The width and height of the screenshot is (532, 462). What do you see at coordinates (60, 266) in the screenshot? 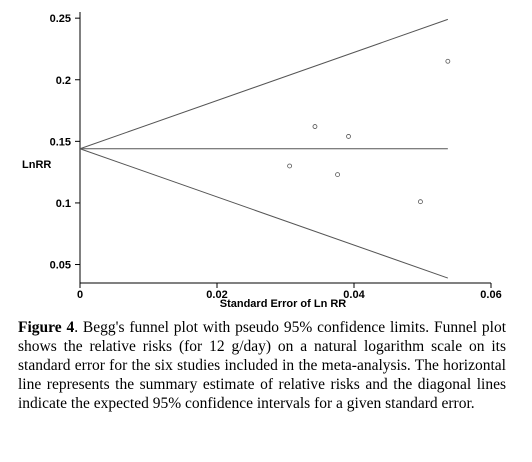
I see `y-tick-label: 0.05` at bounding box center [60, 266].